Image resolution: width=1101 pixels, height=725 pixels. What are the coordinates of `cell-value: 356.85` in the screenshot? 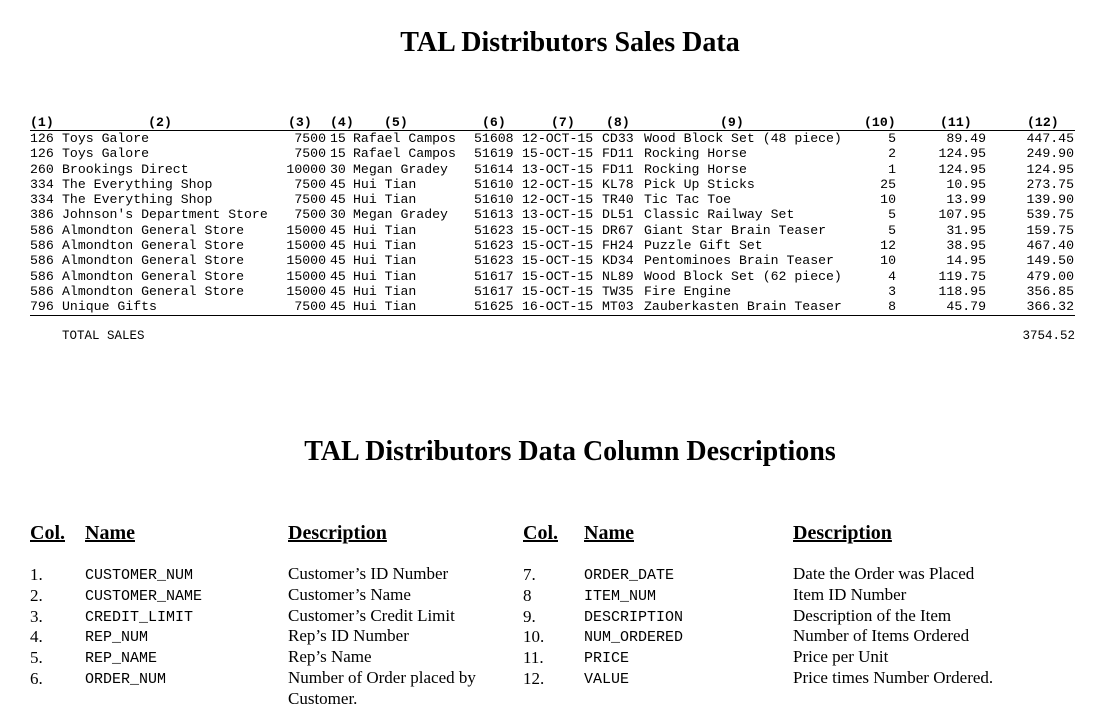 It's located at (1050, 291).